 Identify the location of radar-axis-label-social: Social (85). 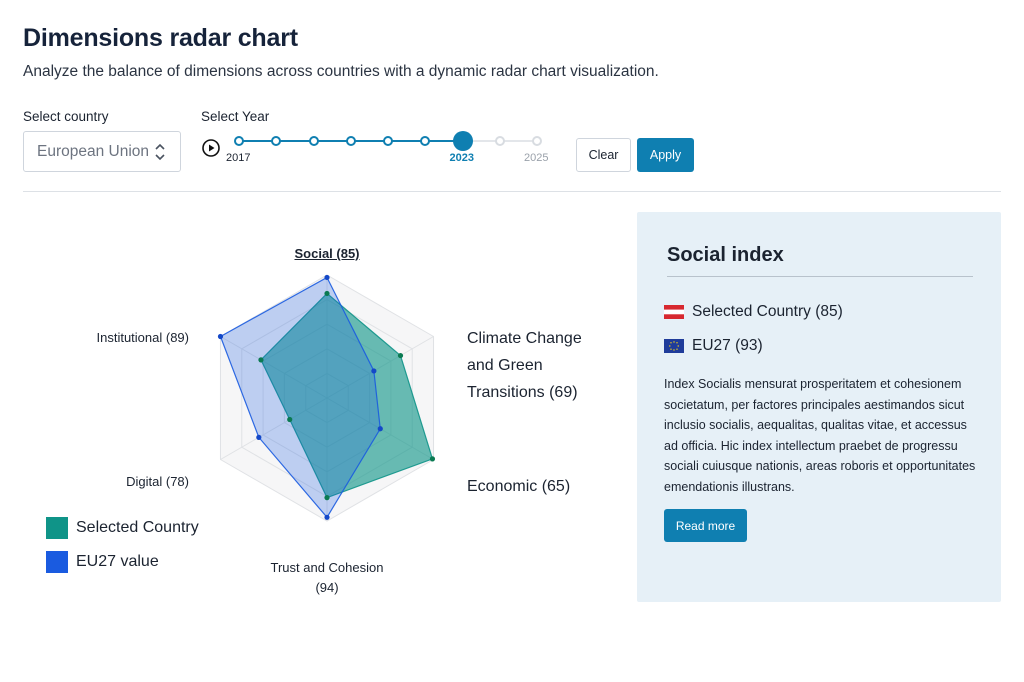
(327, 253).